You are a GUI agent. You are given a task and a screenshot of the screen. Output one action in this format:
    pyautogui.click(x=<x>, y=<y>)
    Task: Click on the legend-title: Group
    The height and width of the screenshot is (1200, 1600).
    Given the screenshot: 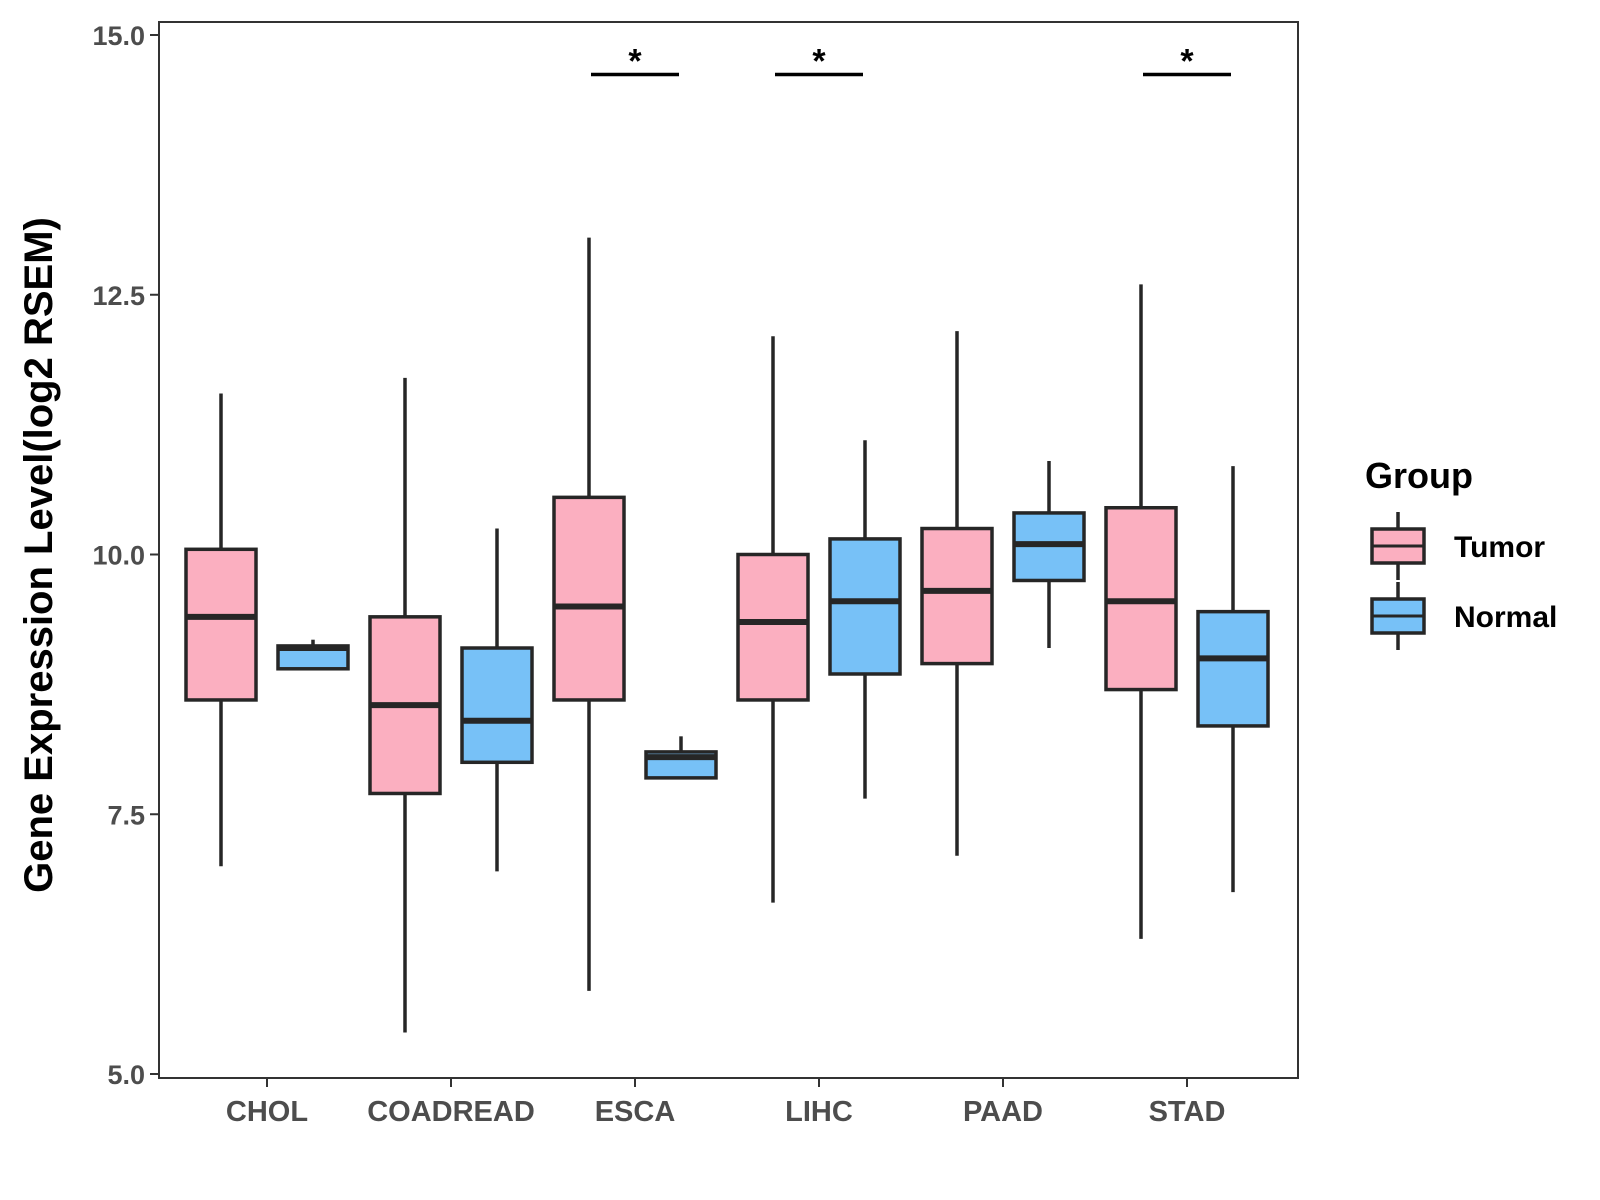 What is the action you would take?
    pyautogui.click(x=1419, y=475)
    